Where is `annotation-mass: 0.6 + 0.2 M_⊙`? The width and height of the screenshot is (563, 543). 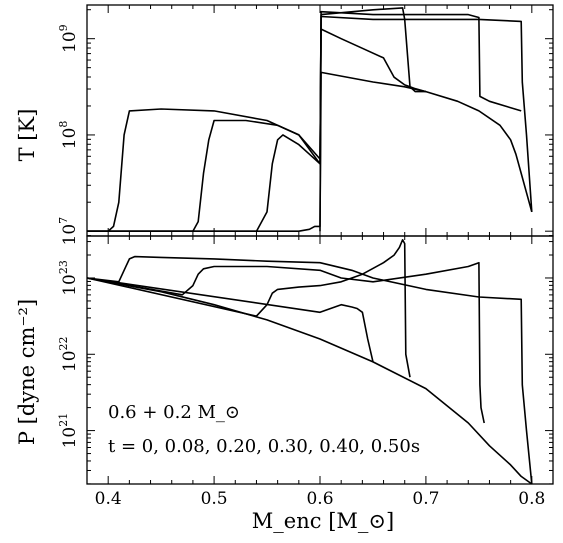
annotation-mass: 0.6 + 0.2 M_⊙ is located at coordinates (174, 412).